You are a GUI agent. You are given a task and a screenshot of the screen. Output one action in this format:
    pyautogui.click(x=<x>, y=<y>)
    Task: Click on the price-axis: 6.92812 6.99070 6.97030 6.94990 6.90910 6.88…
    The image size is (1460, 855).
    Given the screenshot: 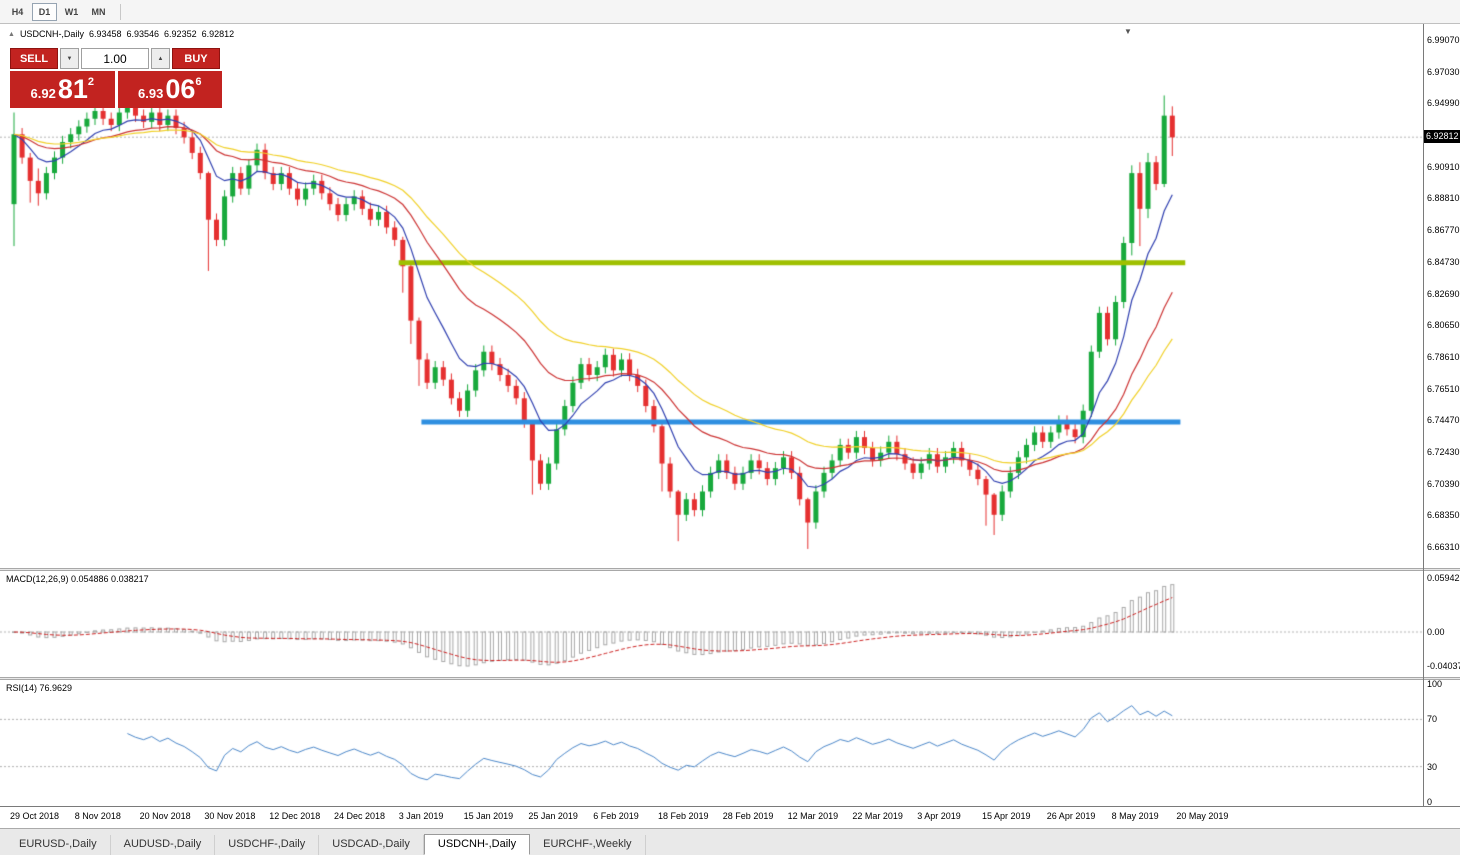 What is the action you would take?
    pyautogui.click(x=1442, y=296)
    